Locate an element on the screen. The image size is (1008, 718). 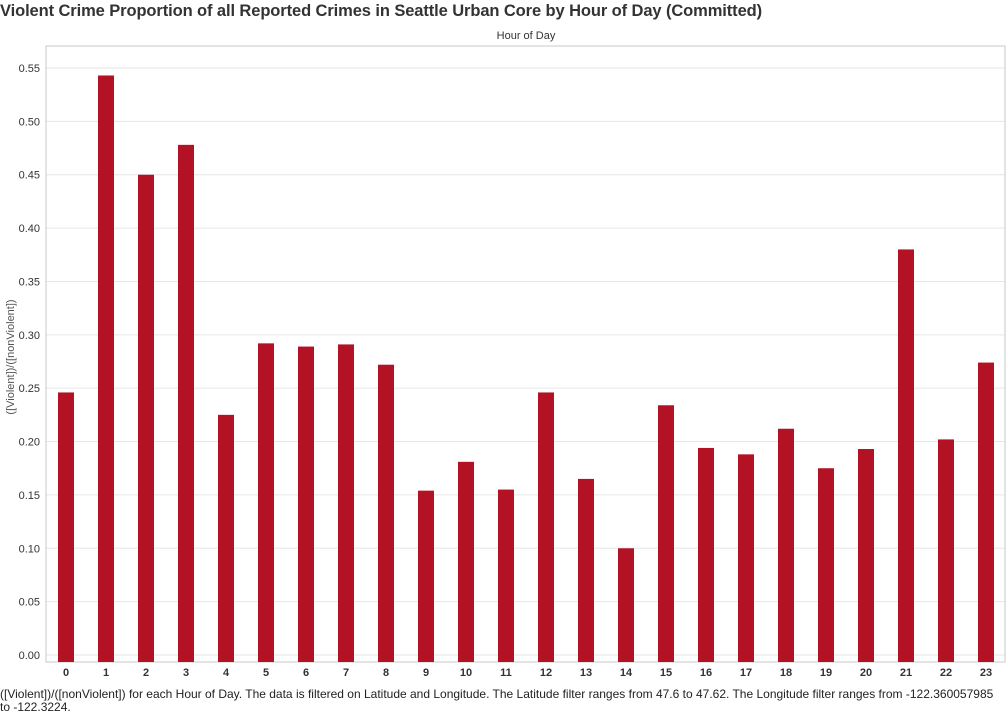
y-tick-label: 0.00 is located at coordinates (29, 656).